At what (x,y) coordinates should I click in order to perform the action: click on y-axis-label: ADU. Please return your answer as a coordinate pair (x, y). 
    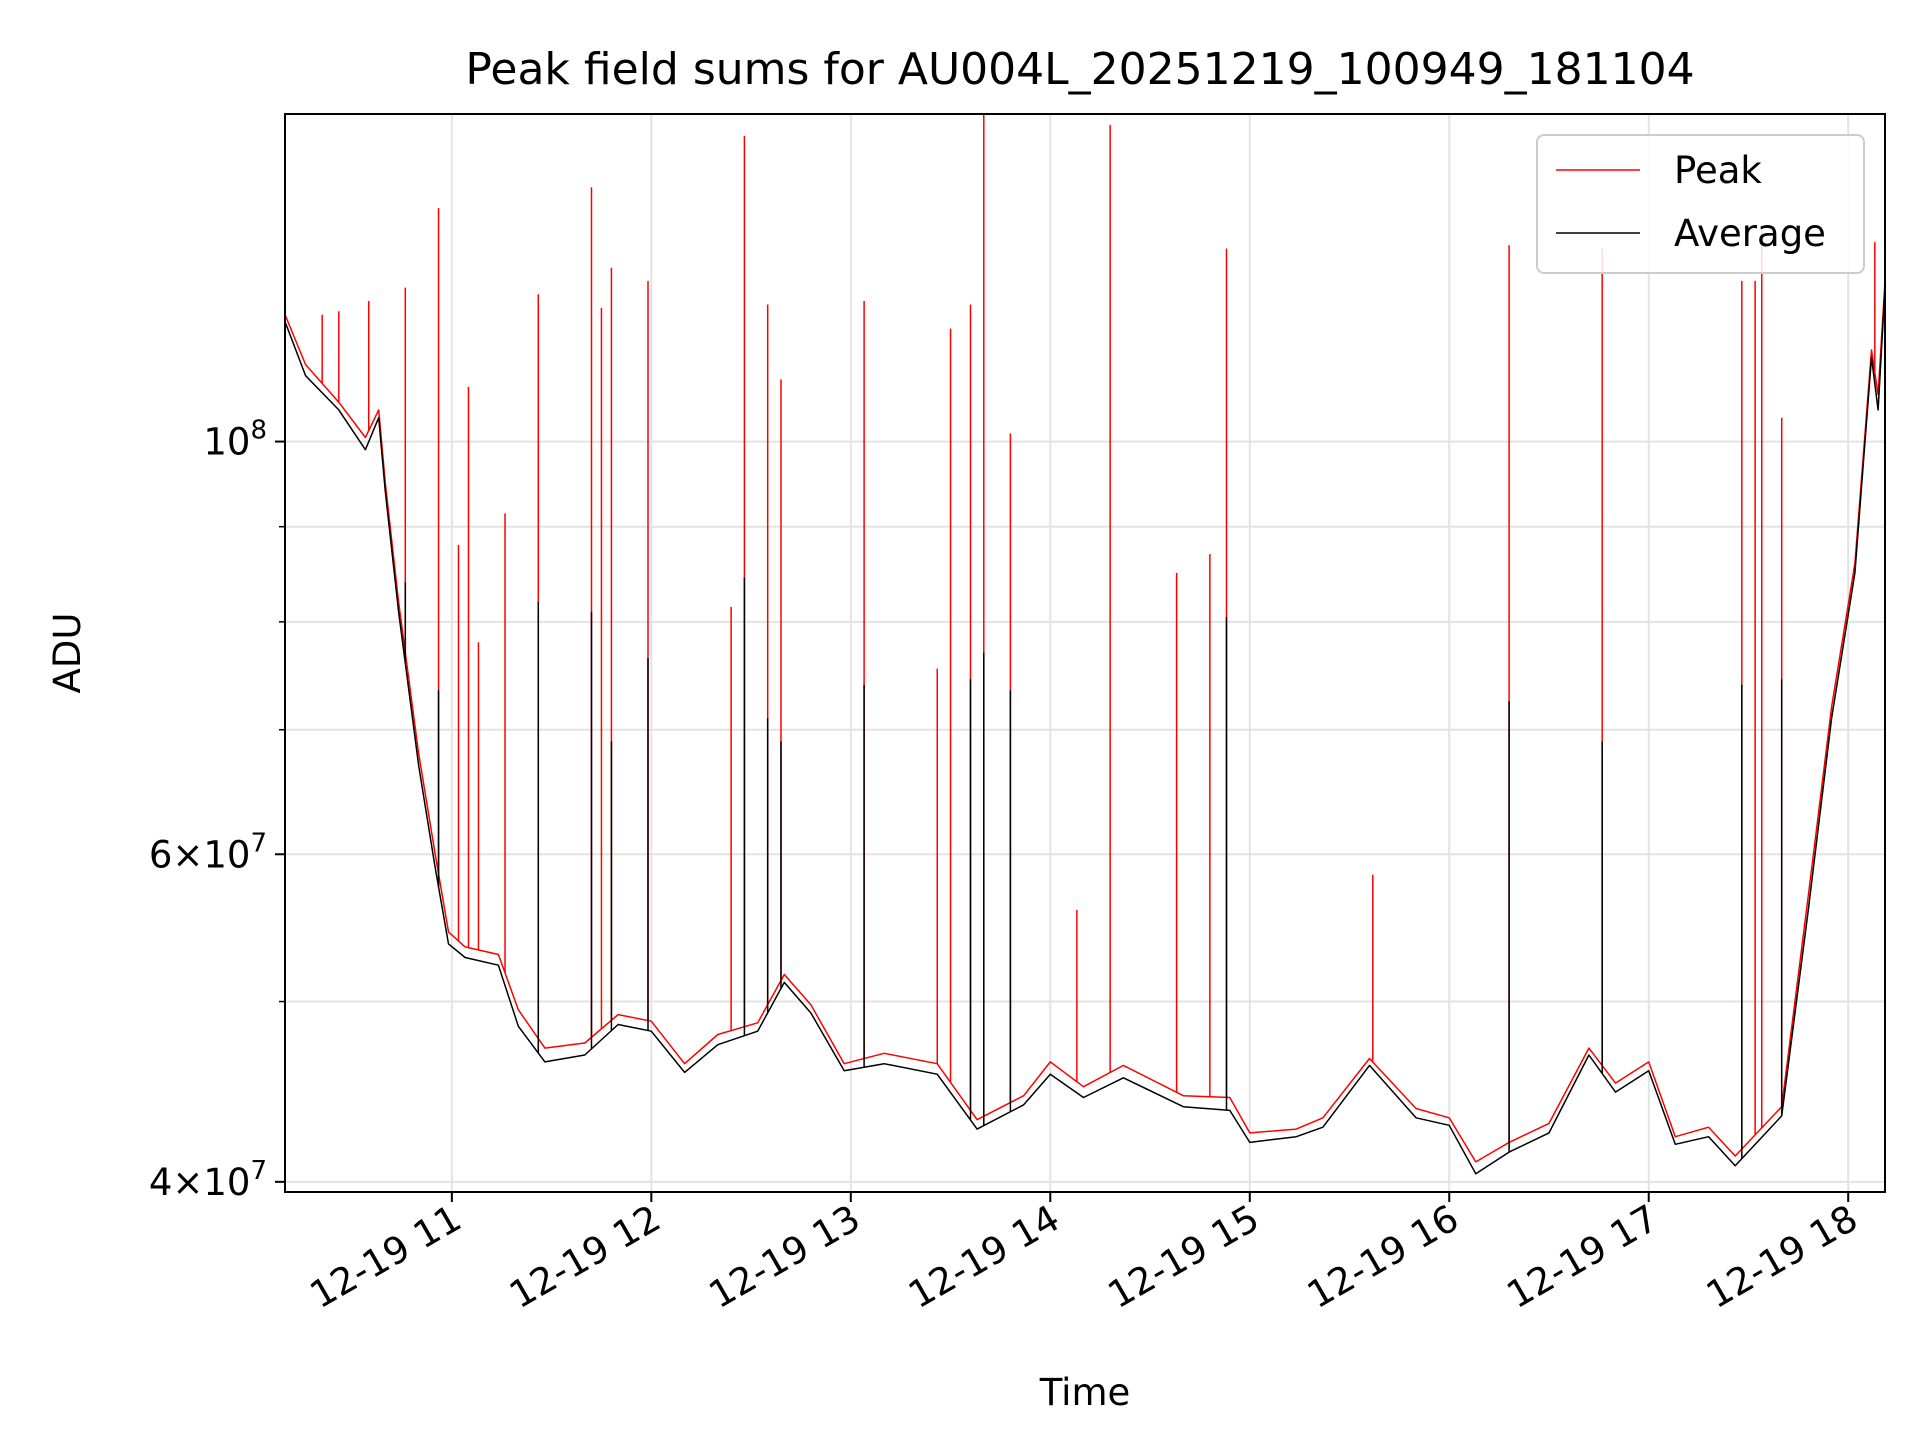
    Looking at the image, I should click on (67, 653).